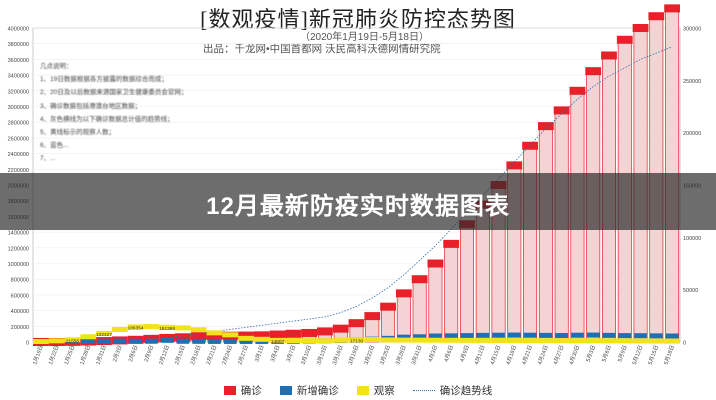 The image size is (716, 400). Describe the element at coordinates (574, 354) in the screenshot. I see `x-tick-label: 4月30日` at that location.